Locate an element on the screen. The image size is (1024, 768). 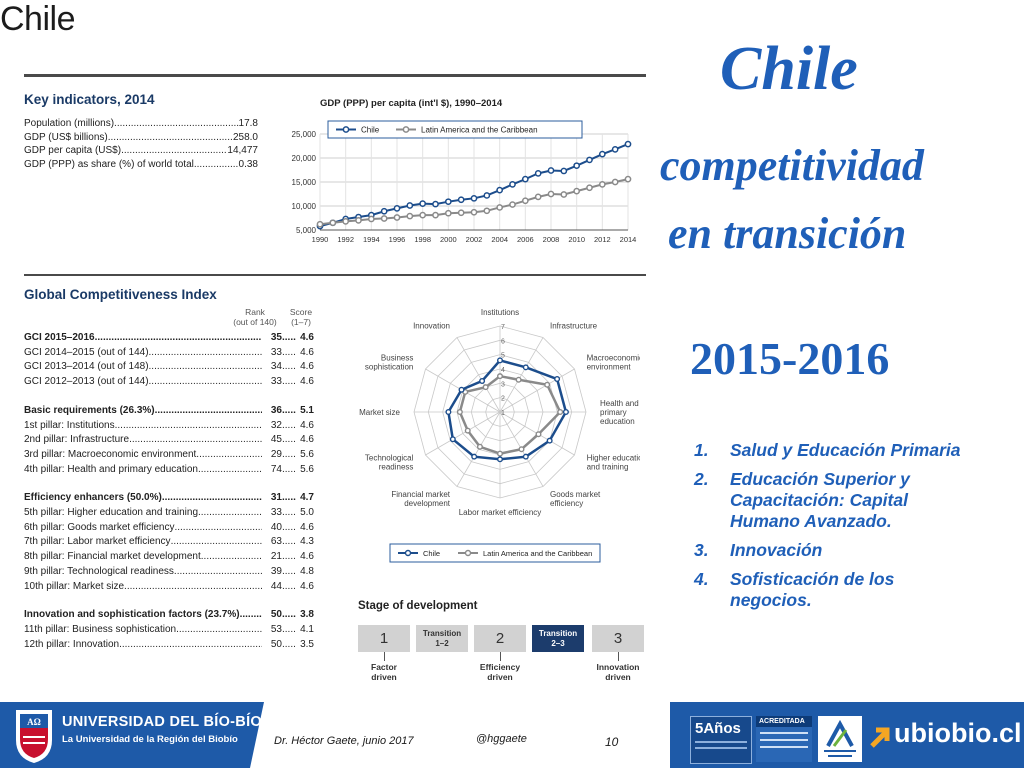
radar-tick-label: 7 is located at coordinates (503, 327).